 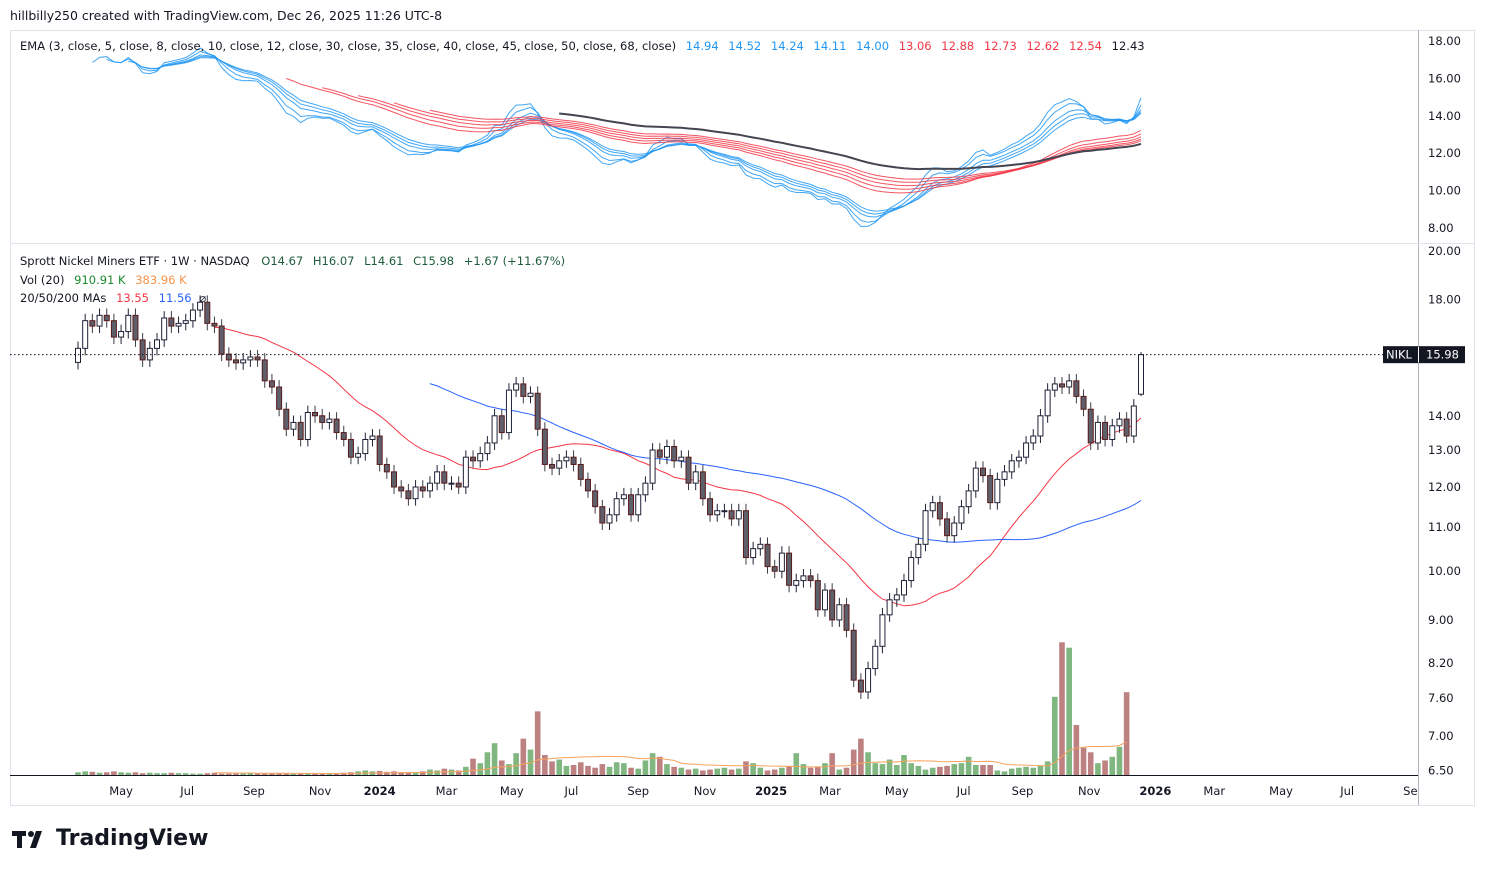 I want to click on ema-value: 14.11, so click(x=830, y=46).